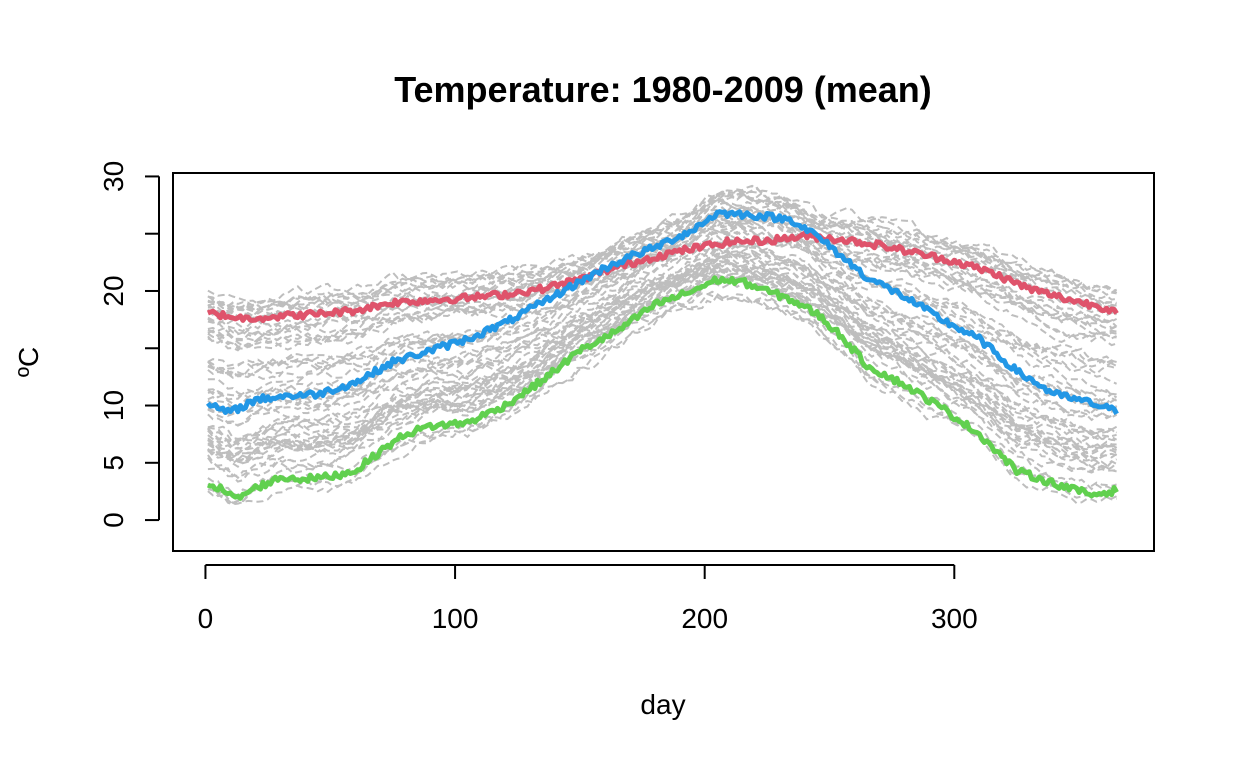 This screenshot has height=768, width=1243. What do you see at coordinates (113, 463) in the screenshot?
I see `y-tick-label: 5` at bounding box center [113, 463].